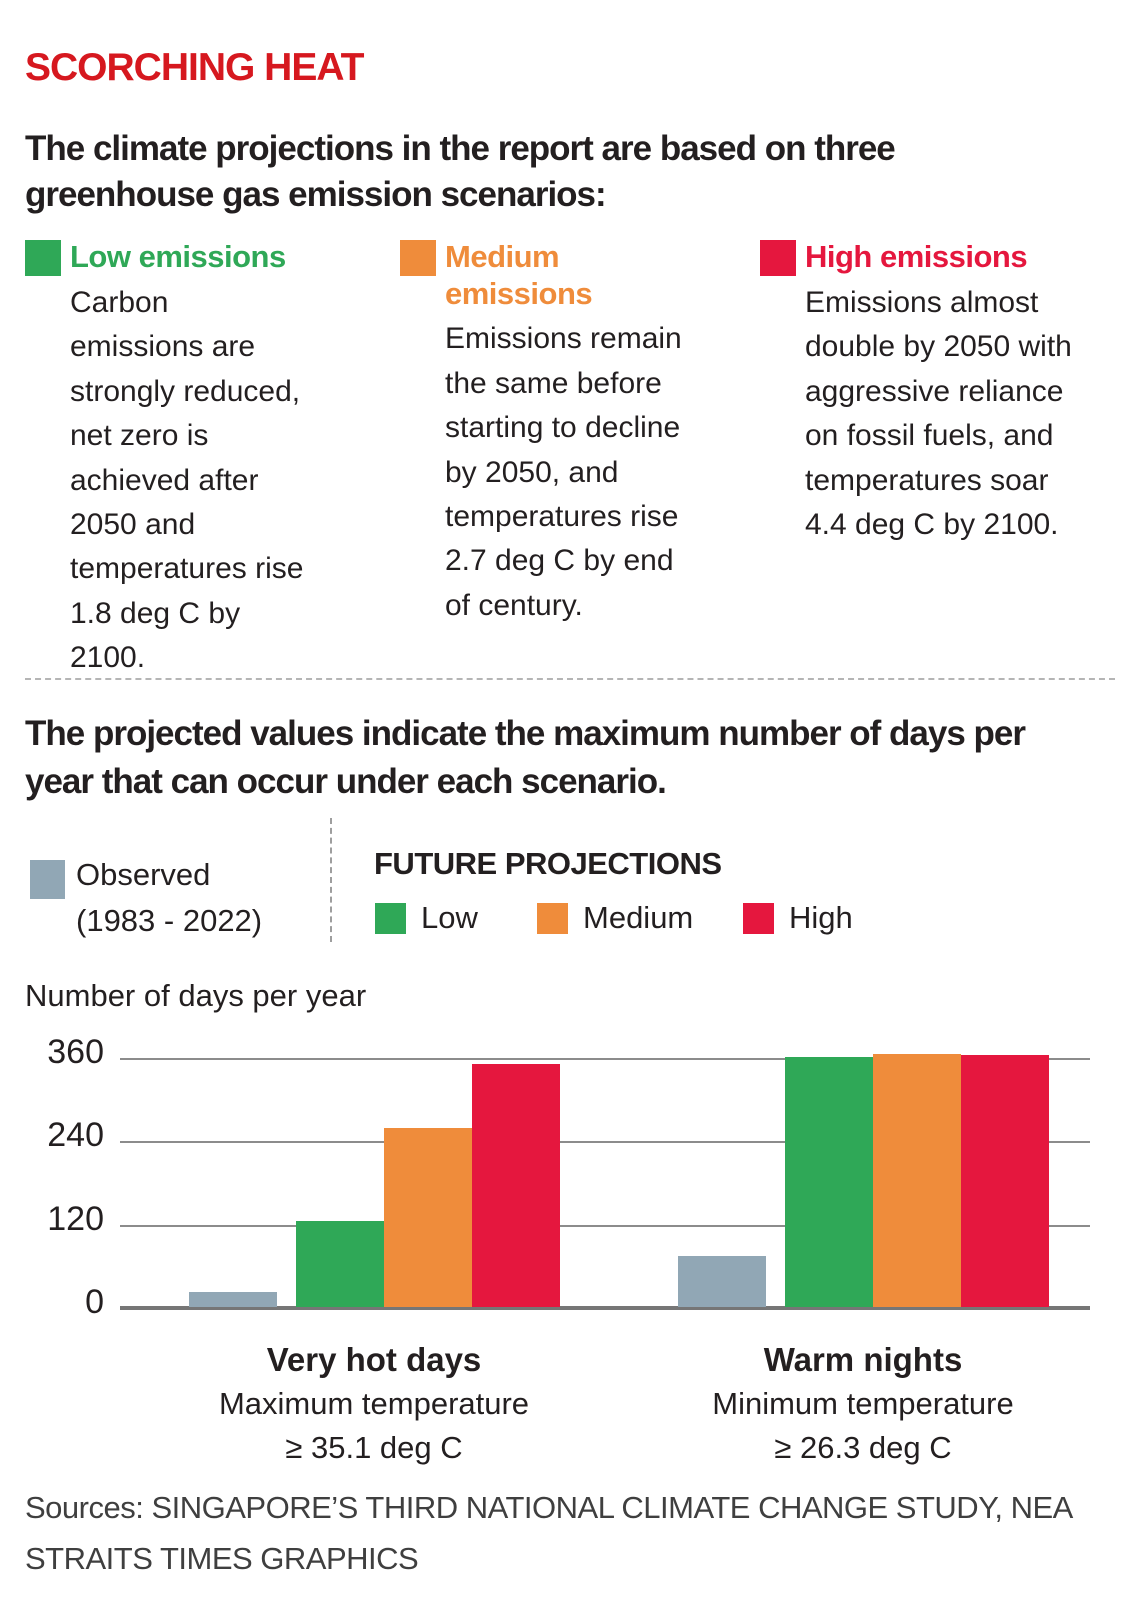 The image size is (1140, 1609). Describe the element at coordinates (449, 917) in the screenshot. I see `legend-item-label: Low` at that location.